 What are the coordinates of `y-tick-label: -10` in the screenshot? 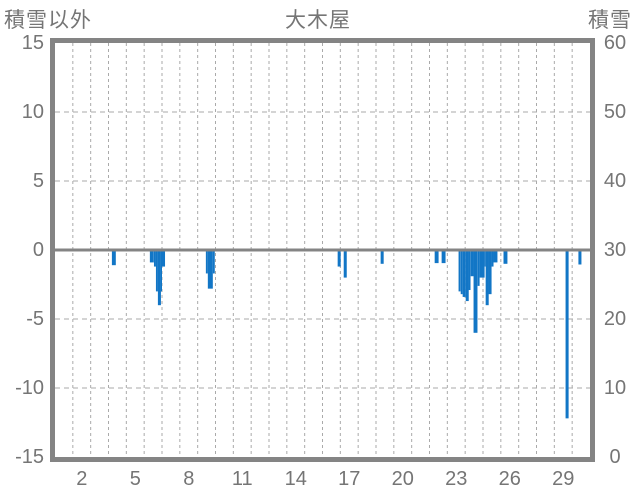 It's located at (29, 388).